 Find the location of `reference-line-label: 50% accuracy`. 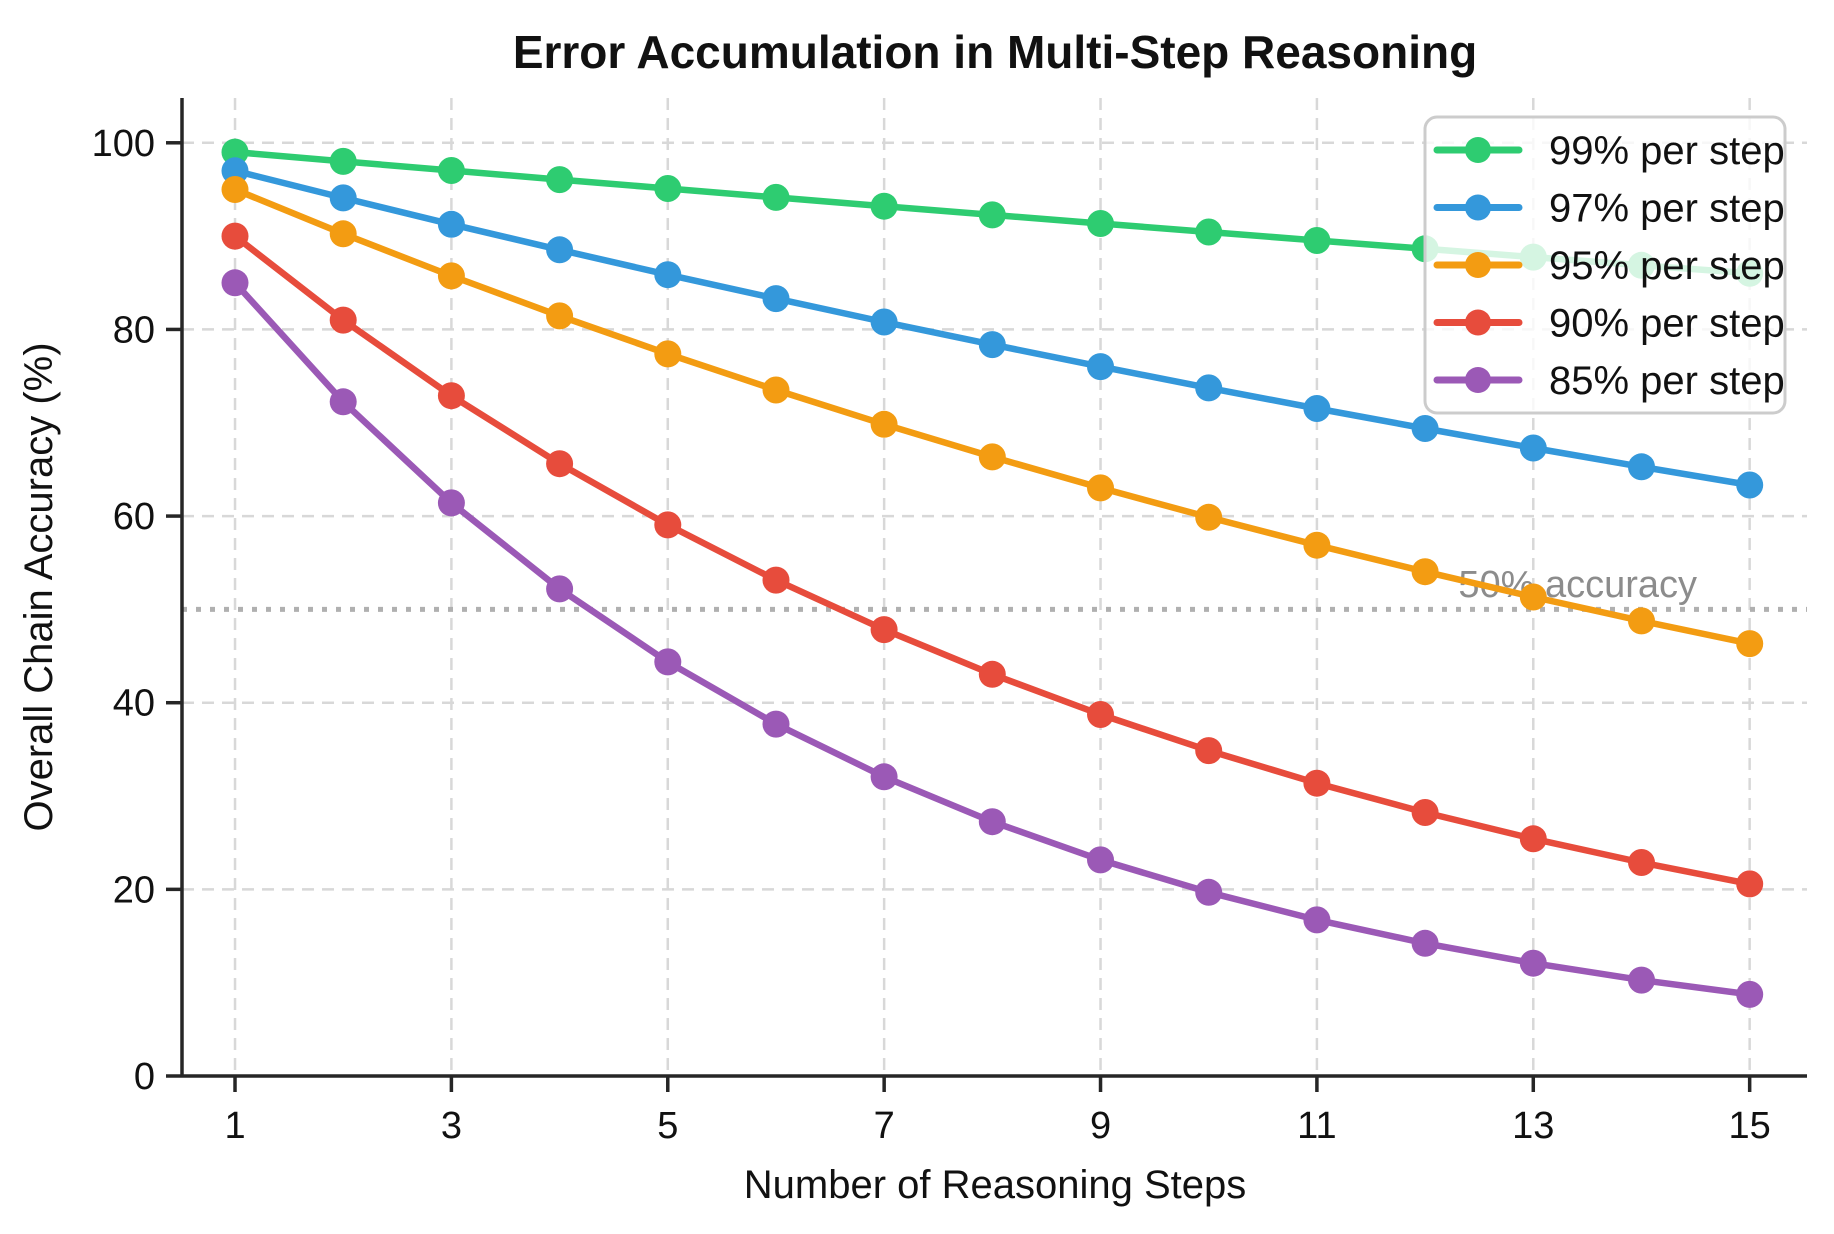

reference-line-label: 50% accuracy is located at coordinates (1577, 585).